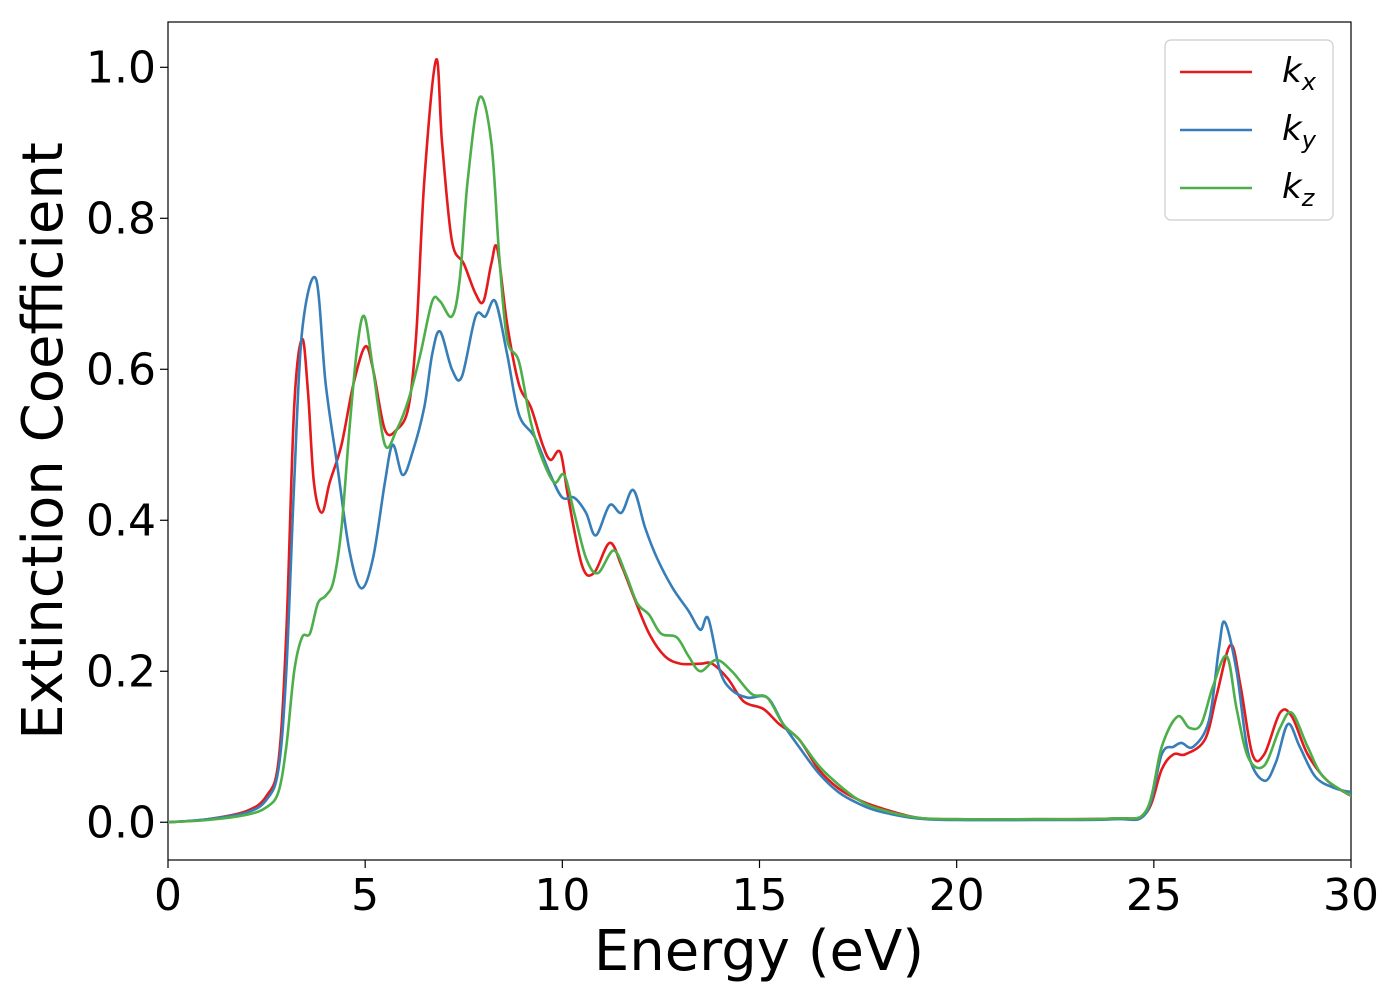  Describe the element at coordinates (1308, 198) in the screenshot. I see `legend-label-subscript: z` at that location.